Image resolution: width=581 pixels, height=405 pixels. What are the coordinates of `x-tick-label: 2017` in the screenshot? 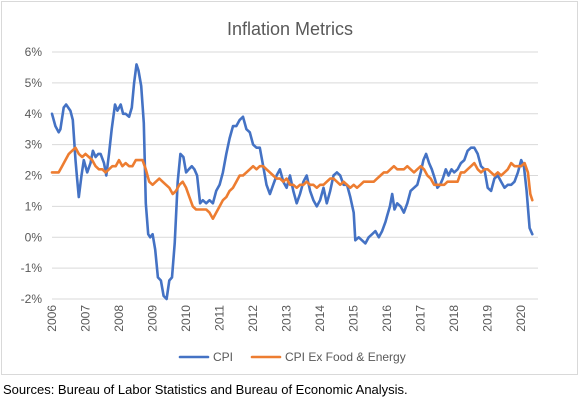 It's located at (421, 318).